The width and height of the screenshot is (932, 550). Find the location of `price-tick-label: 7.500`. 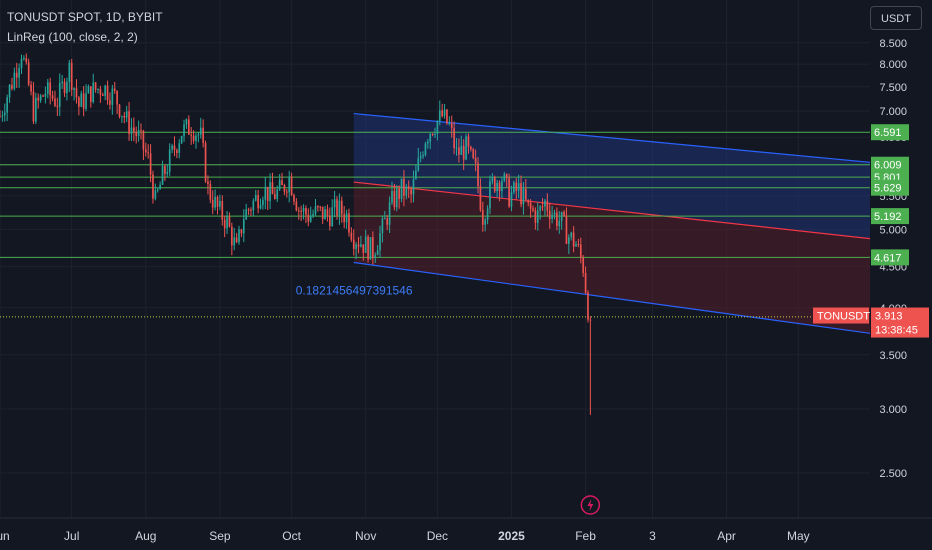

price-tick-label: 7.500 is located at coordinates (893, 88).